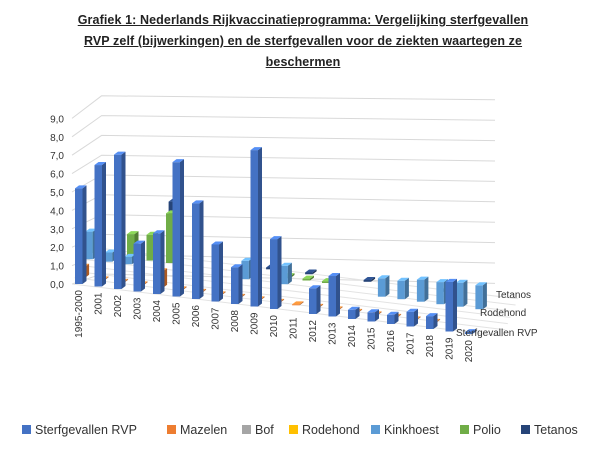  Describe the element at coordinates (118, 306) in the screenshot. I see `x-tick-label: 2002` at that location.